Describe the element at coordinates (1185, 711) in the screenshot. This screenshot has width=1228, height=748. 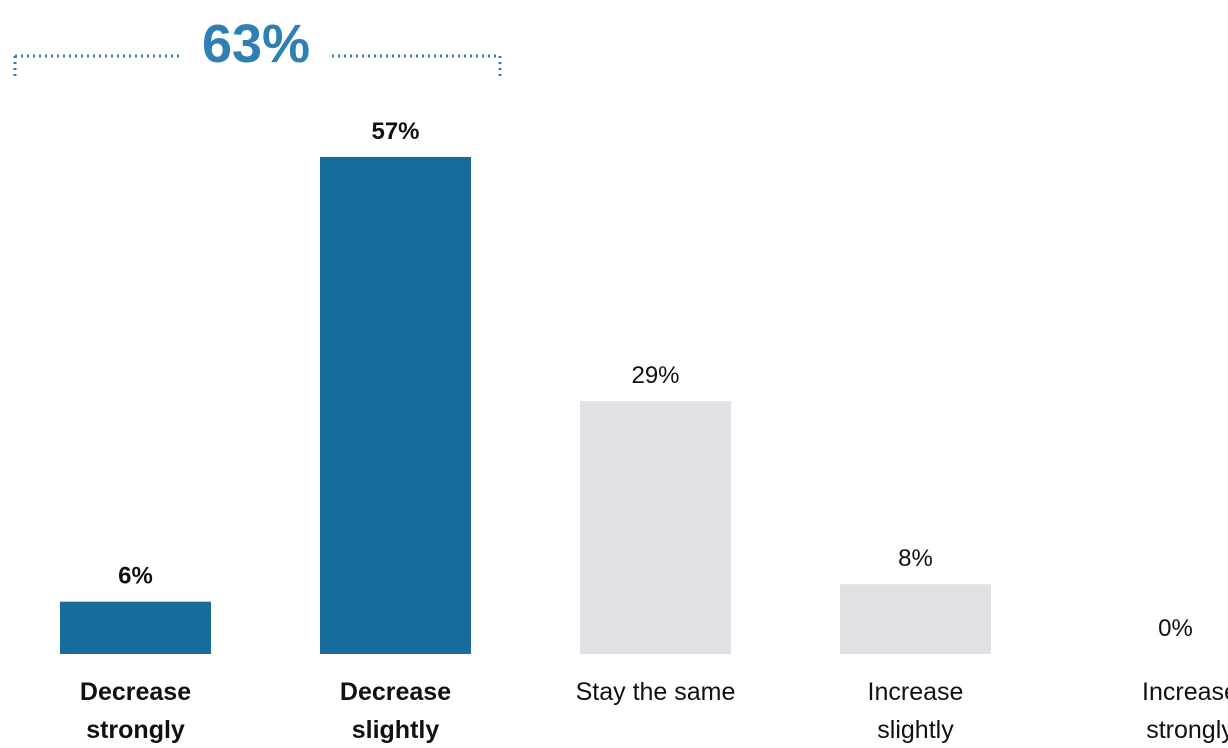
I see `category-label-4: Increasestrongly` at that location.